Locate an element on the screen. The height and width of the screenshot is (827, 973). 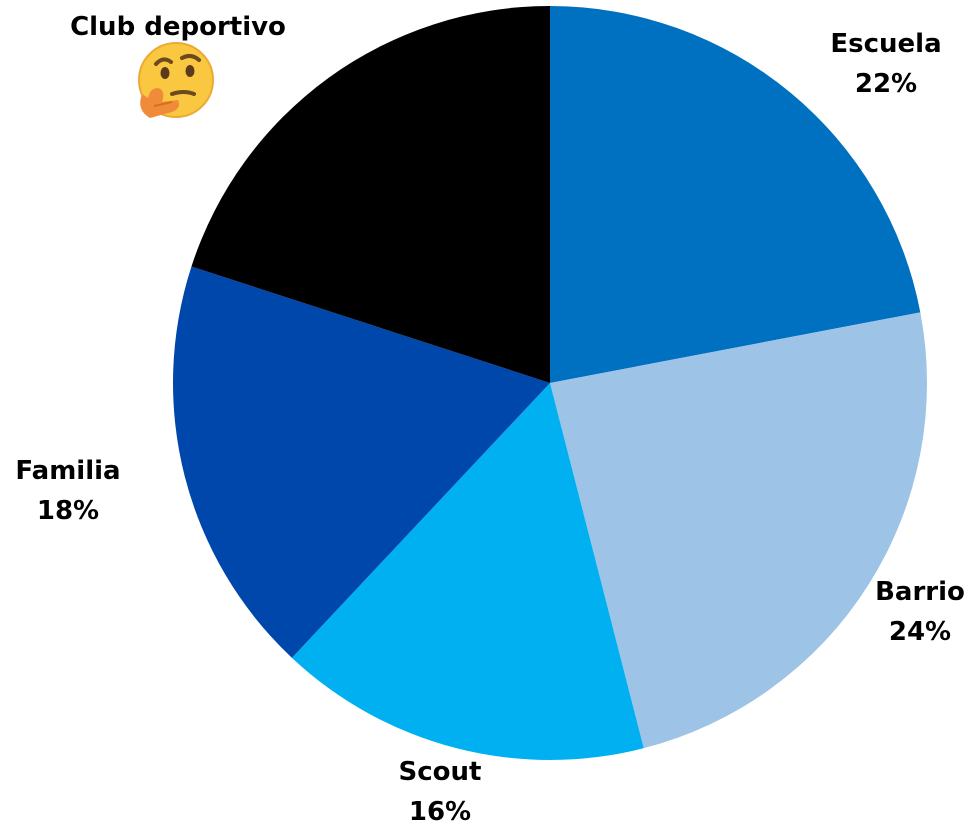
slice-value-escuela: 22% is located at coordinates (886, 84).